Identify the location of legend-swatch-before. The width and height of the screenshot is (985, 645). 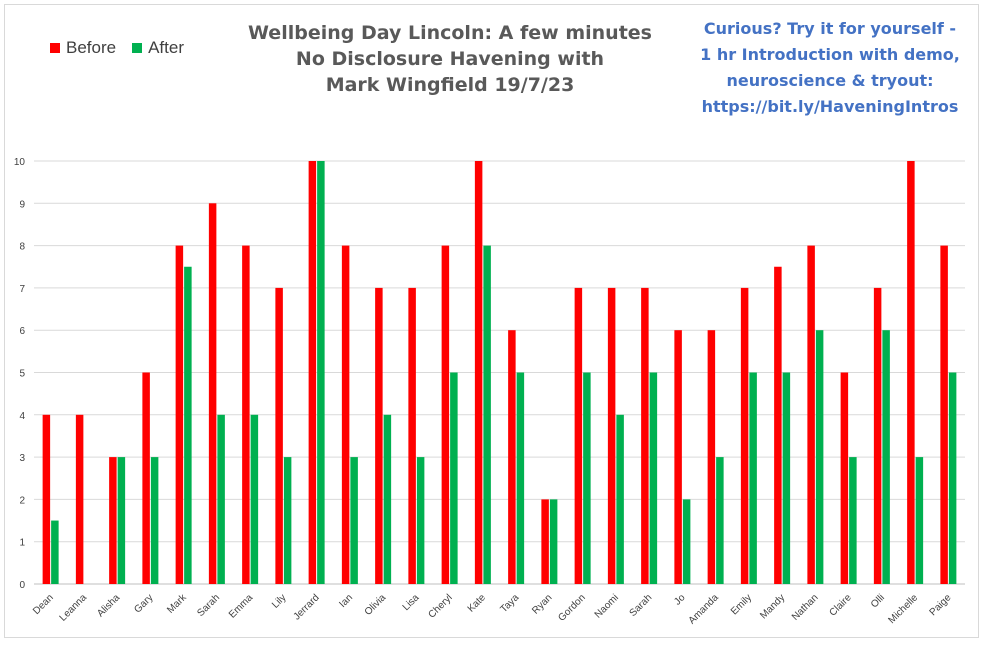
(55, 48).